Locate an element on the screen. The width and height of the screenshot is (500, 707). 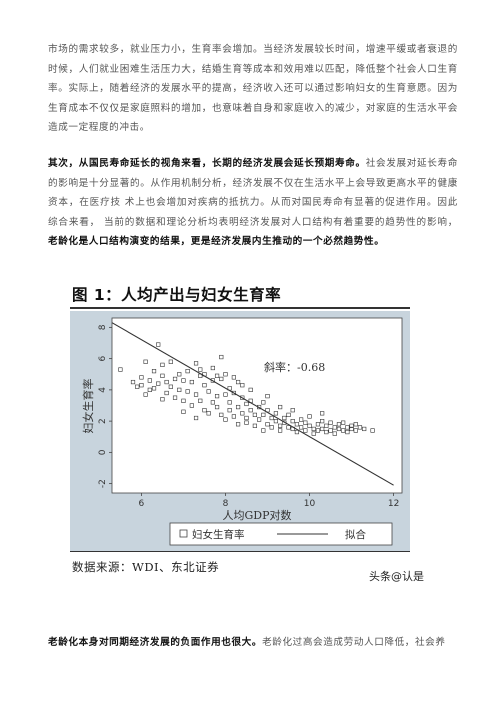
fit-line is located at coordinates (252, 404).